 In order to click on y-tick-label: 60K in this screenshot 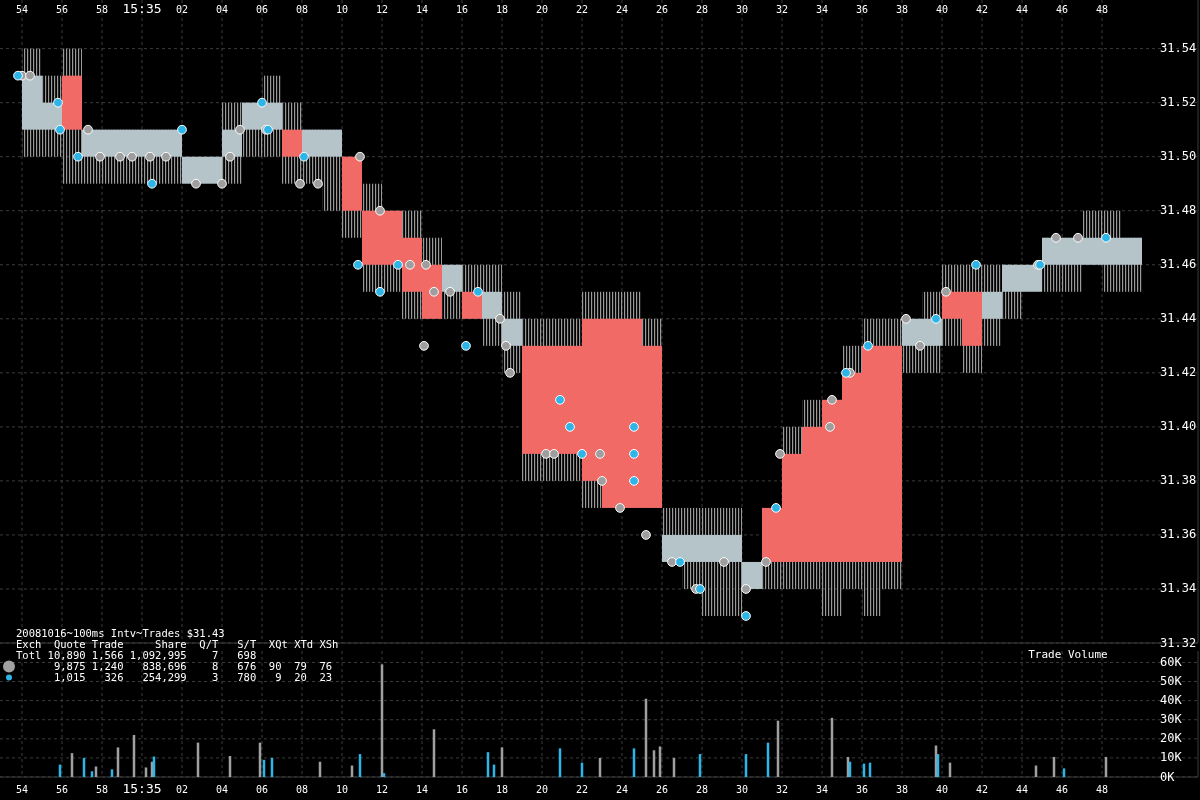, I will do `click(1171, 661)`.